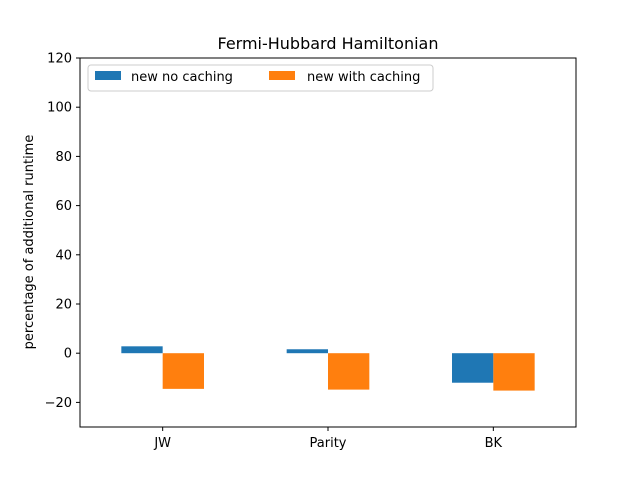  Describe the element at coordinates (59, 59) in the screenshot. I see `y-tick-label: 120` at that location.